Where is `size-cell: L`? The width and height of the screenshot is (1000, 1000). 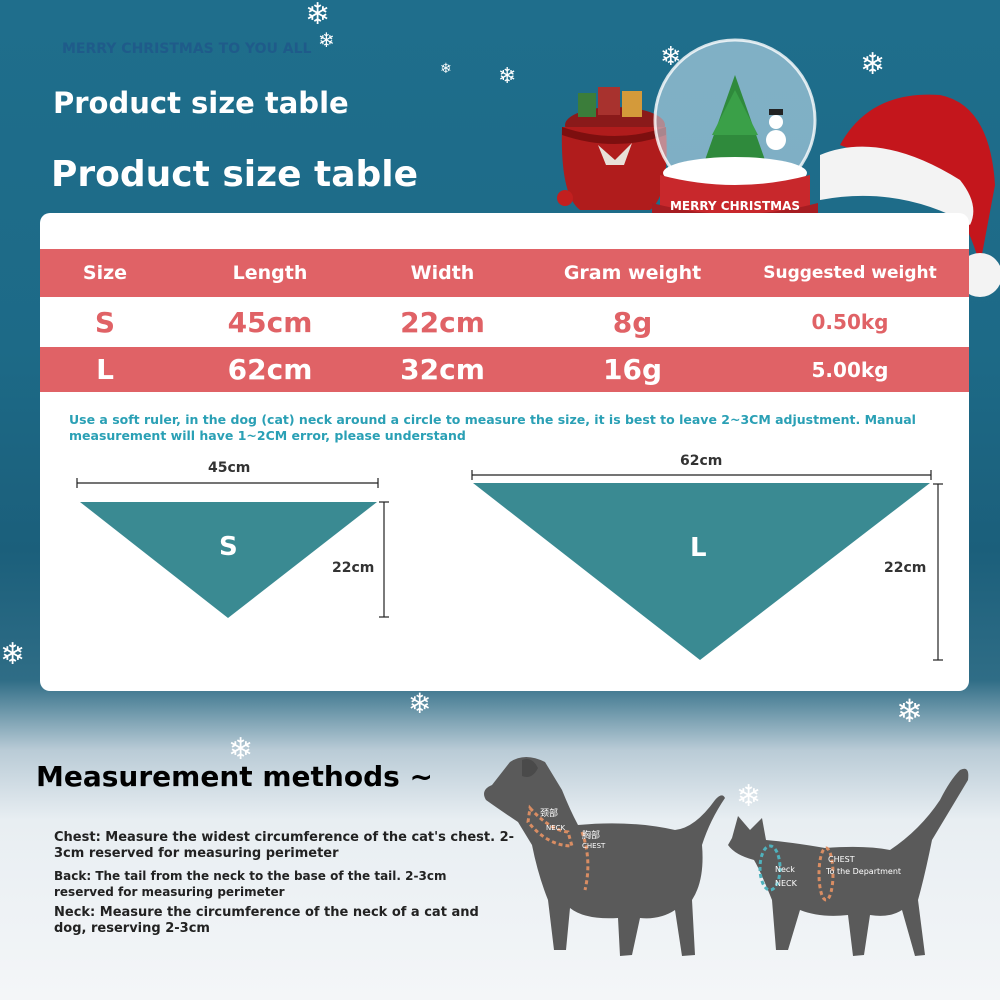 size-cell: L is located at coordinates (105, 369).